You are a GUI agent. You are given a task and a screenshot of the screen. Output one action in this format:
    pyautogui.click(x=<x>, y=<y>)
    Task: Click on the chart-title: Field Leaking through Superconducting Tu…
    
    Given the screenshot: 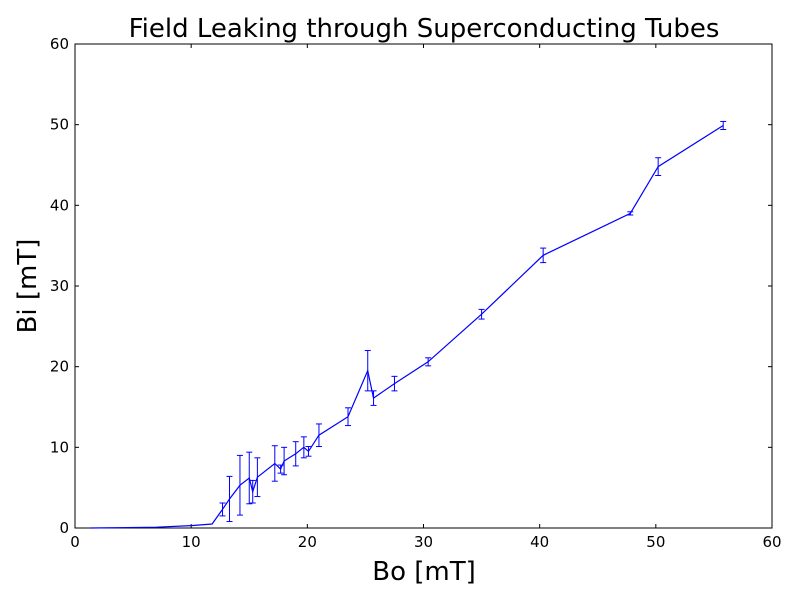 What is the action you would take?
    pyautogui.click(x=424, y=29)
    